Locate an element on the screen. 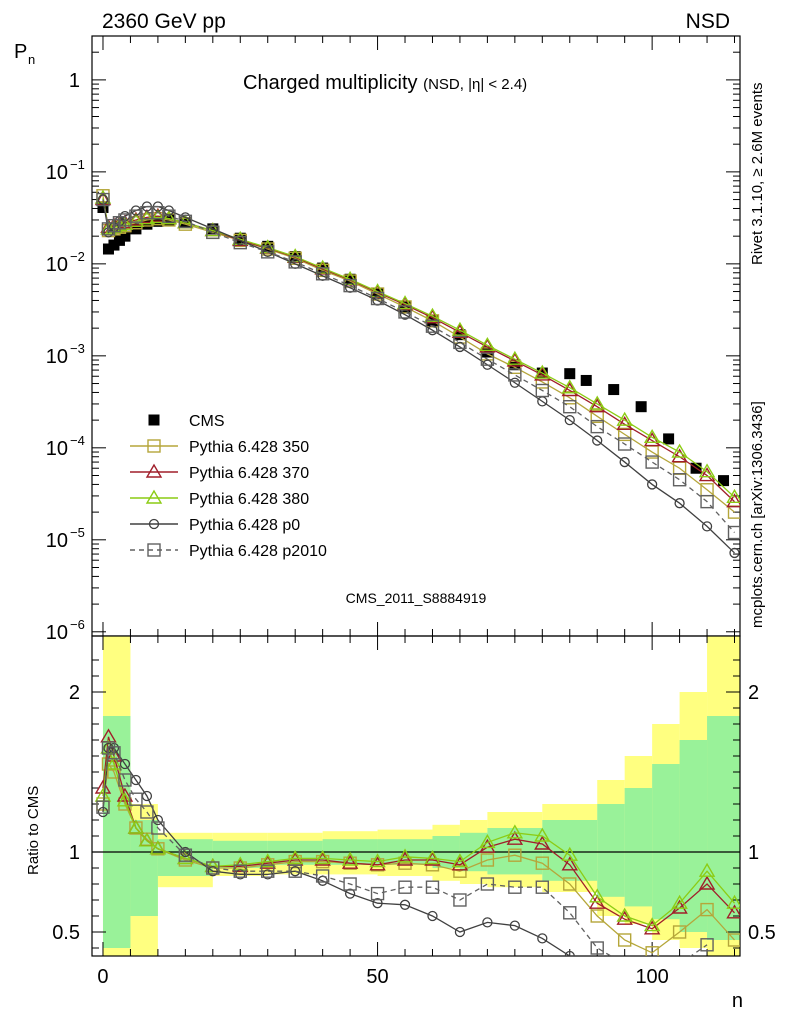 This screenshot has width=786, height=1024. xtick-label-2: 100 is located at coordinates (651, 977).